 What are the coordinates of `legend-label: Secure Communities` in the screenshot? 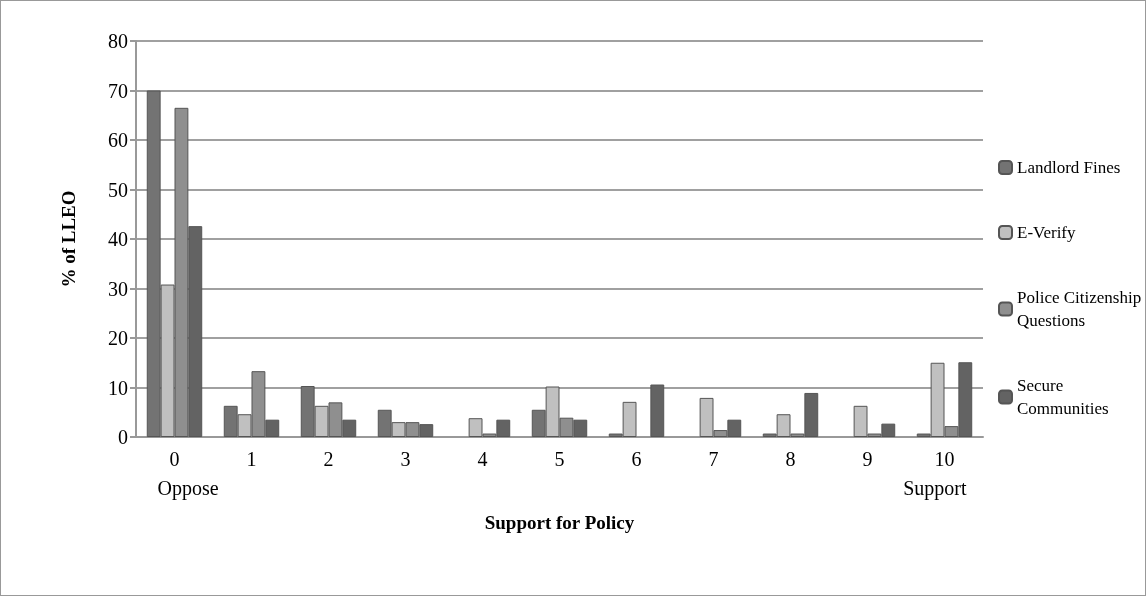 It's located at (1063, 397).